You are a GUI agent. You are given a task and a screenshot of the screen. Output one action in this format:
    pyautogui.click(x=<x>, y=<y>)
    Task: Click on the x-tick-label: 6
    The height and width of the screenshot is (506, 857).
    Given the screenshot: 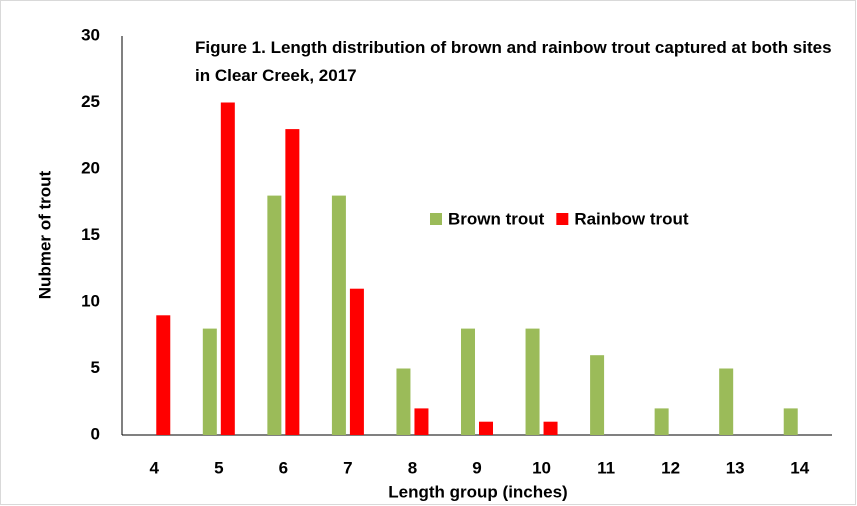 What is the action you would take?
    pyautogui.click(x=283, y=467)
    